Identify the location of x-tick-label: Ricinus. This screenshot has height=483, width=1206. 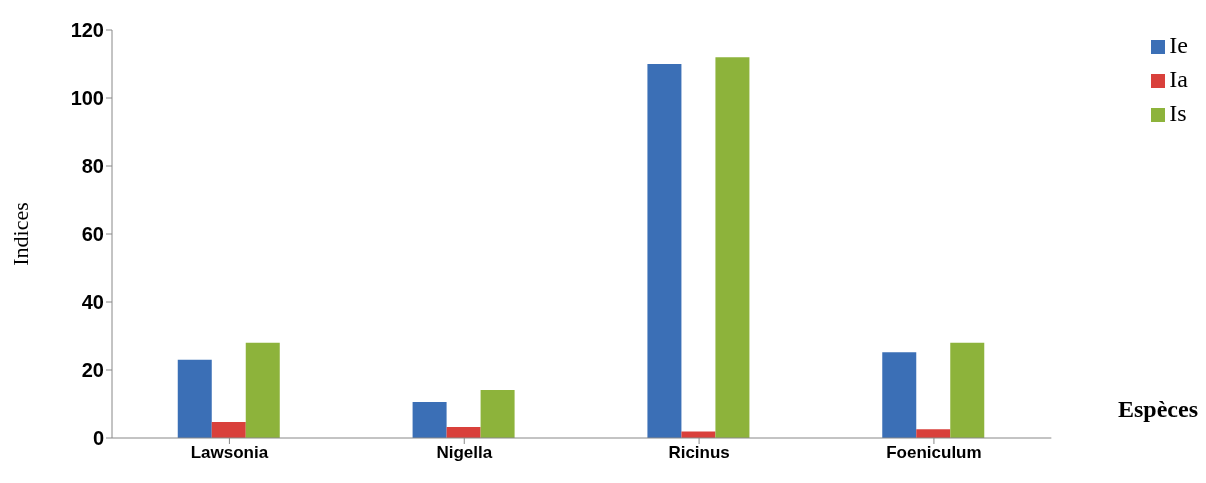
(699, 453).